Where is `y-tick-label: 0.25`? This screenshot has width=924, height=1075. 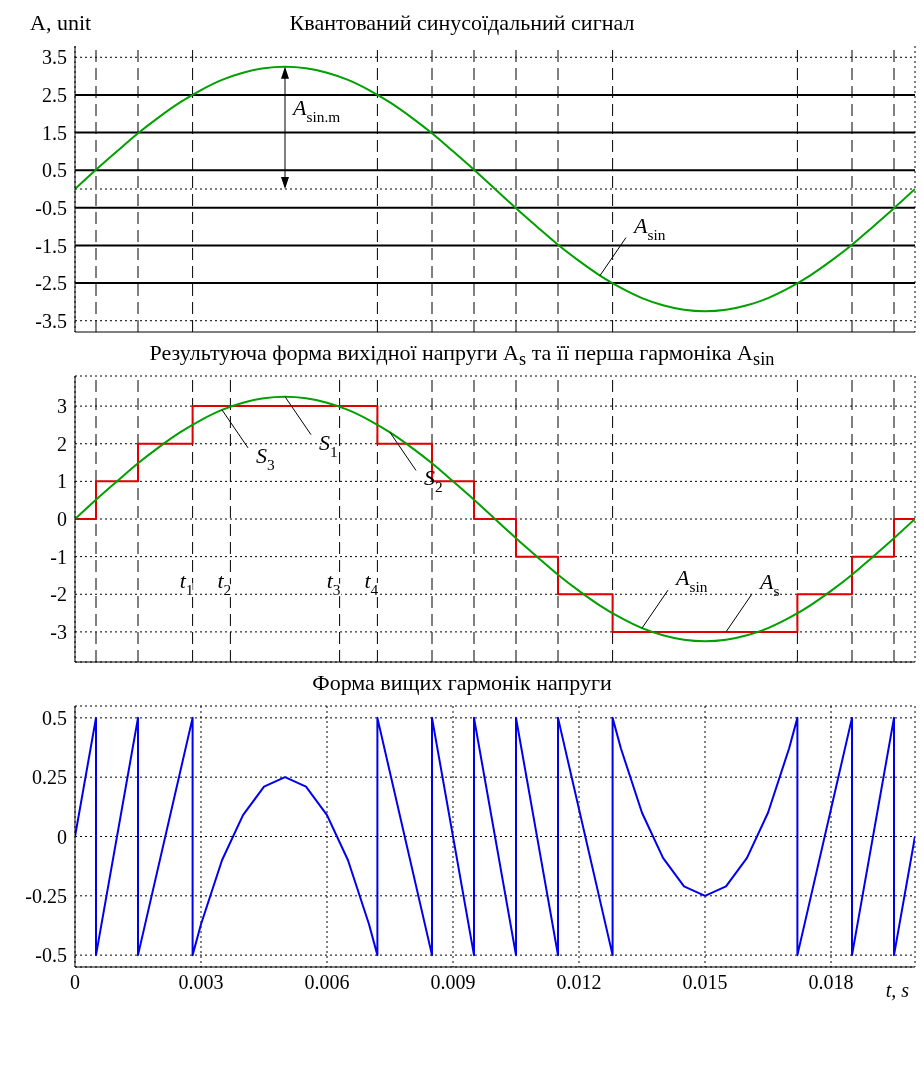
y-tick-label: 0.25 is located at coordinates (49, 777).